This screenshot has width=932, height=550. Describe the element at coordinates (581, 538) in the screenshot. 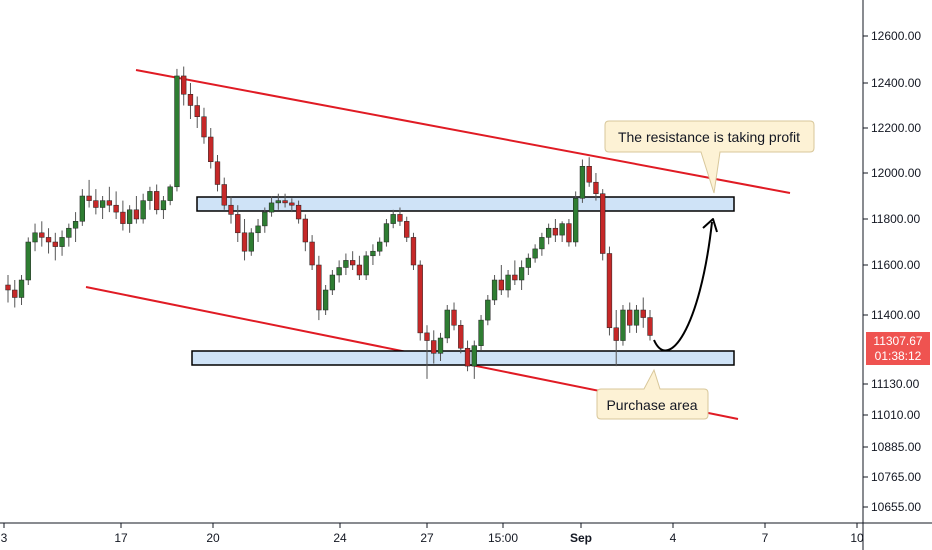

I see `x-tick-label: Sep` at that location.